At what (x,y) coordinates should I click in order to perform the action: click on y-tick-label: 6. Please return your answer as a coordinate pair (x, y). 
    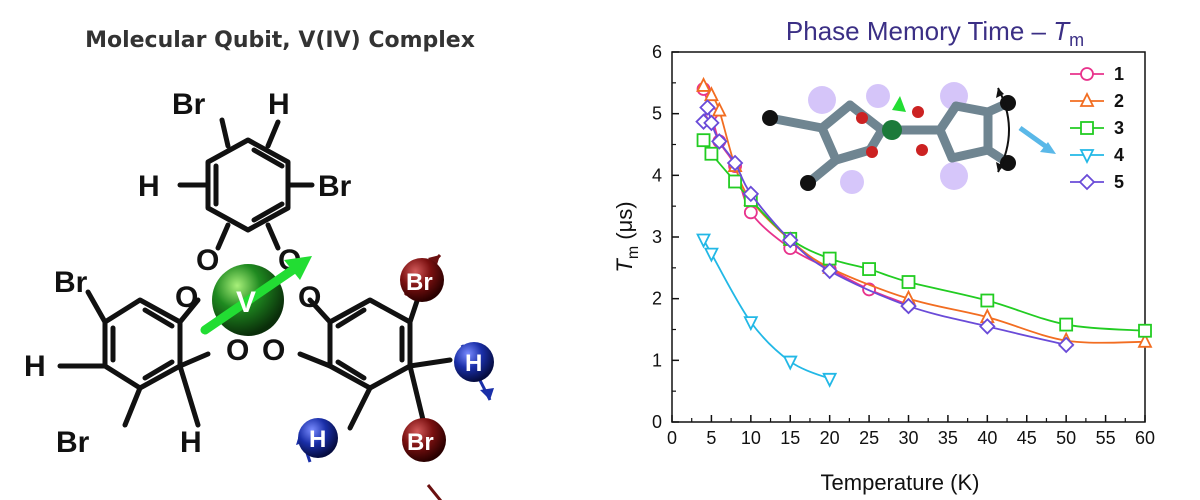
    Looking at the image, I should click on (657, 52).